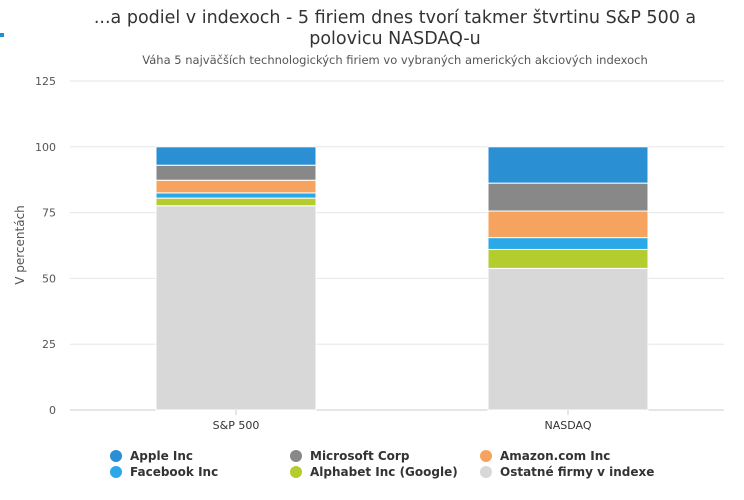  Describe the element at coordinates (49, 344) in the screenshot. I see `y-tick-label: 25` at that location.